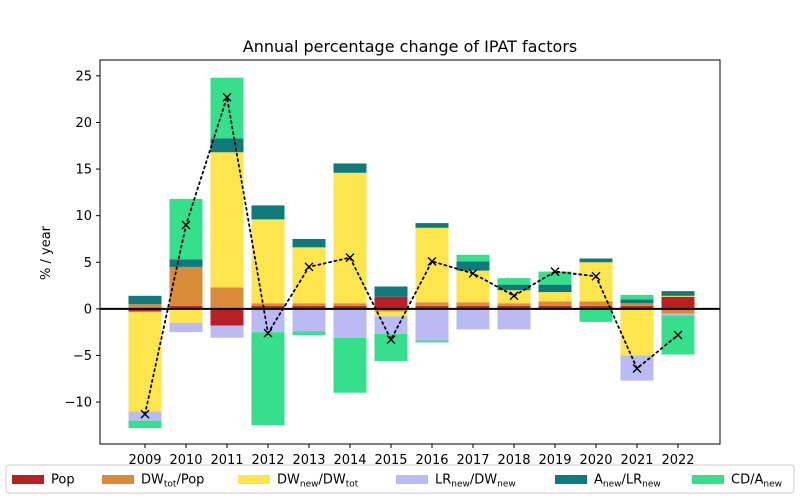  What do you see at coordinates (391, 340) in the screenshot?
I see `total-marker-2015` at bounding box center [391, 340].